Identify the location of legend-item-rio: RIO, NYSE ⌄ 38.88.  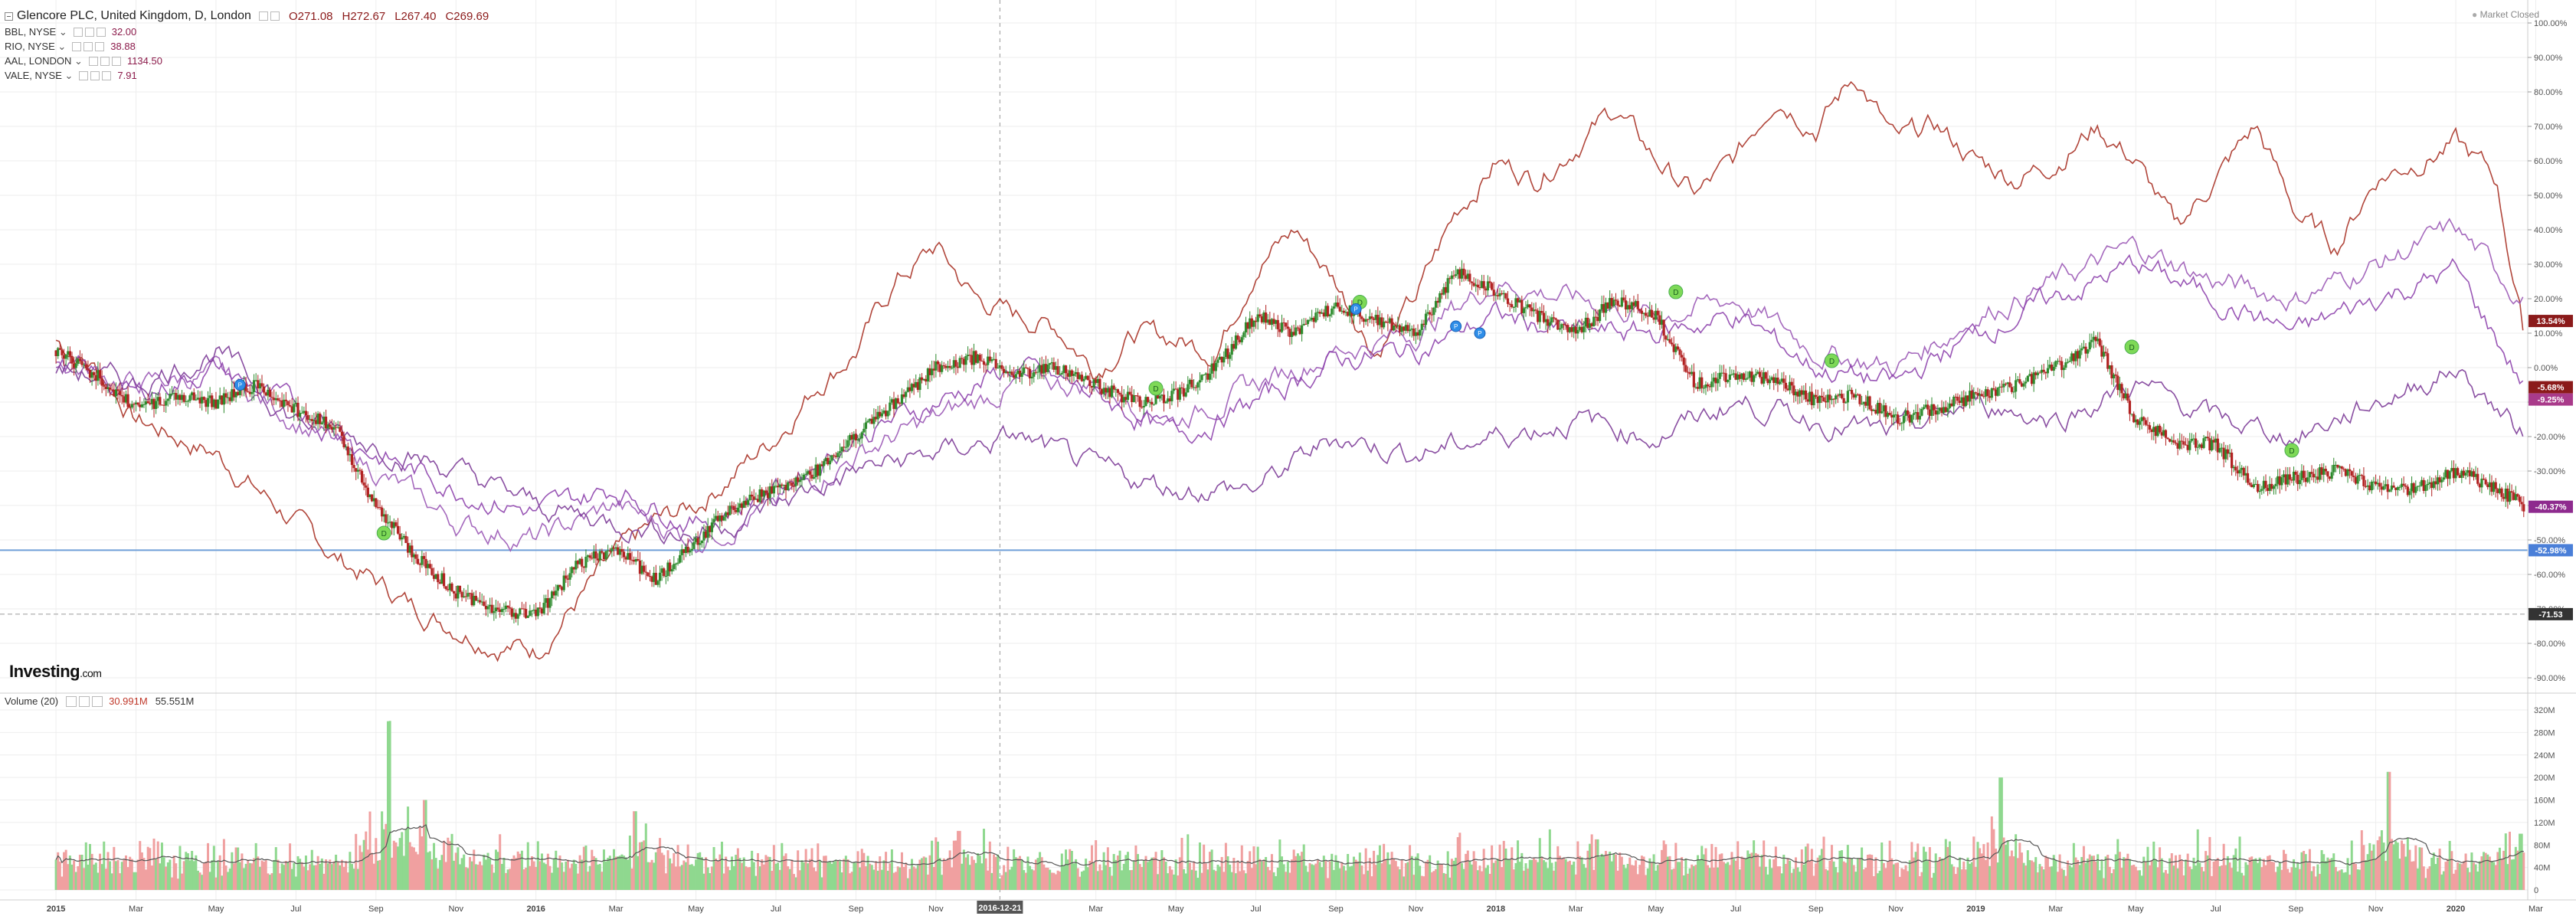
(247, 47).